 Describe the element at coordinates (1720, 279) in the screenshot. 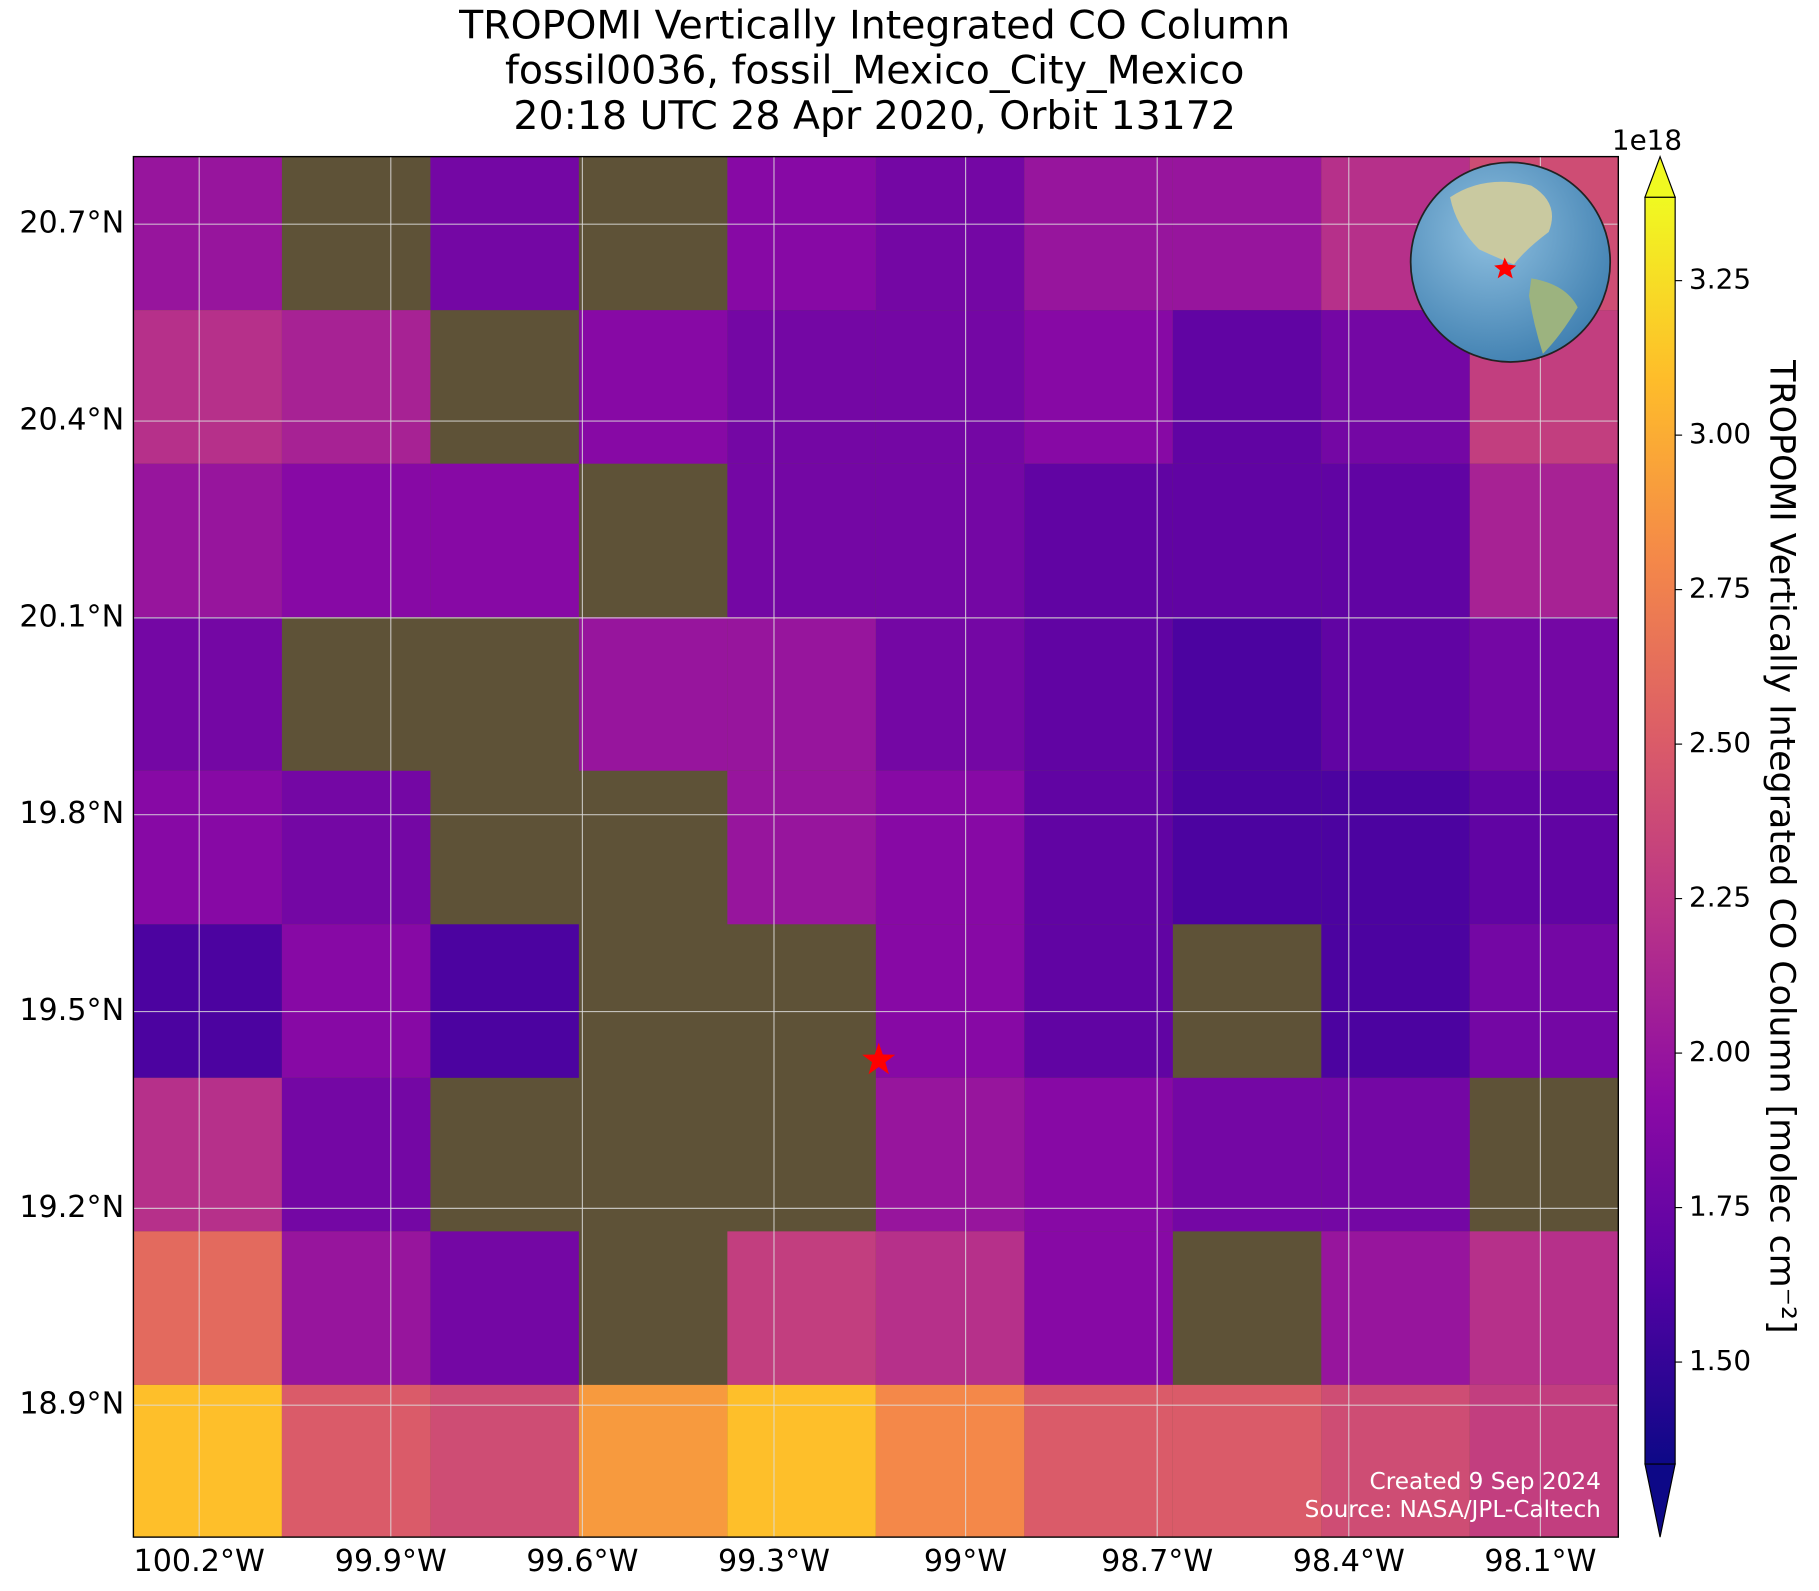

I see `colorbar-tick-label: 3.25` at that location.